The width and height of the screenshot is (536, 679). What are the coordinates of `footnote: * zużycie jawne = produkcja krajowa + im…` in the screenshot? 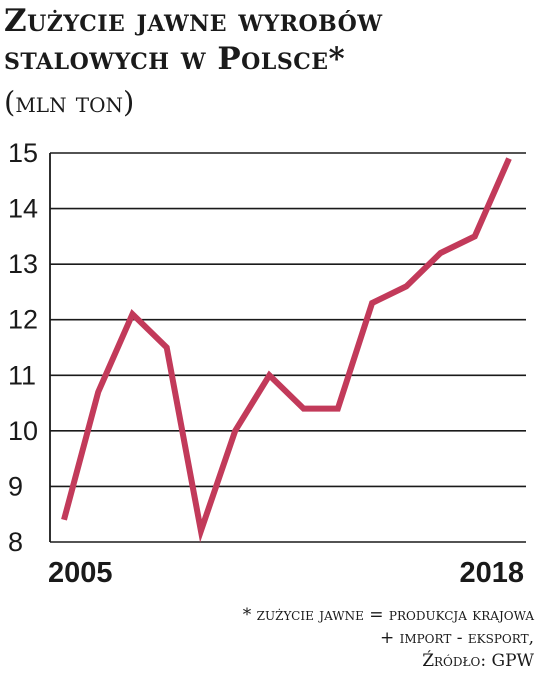 It's located at (269, 638).